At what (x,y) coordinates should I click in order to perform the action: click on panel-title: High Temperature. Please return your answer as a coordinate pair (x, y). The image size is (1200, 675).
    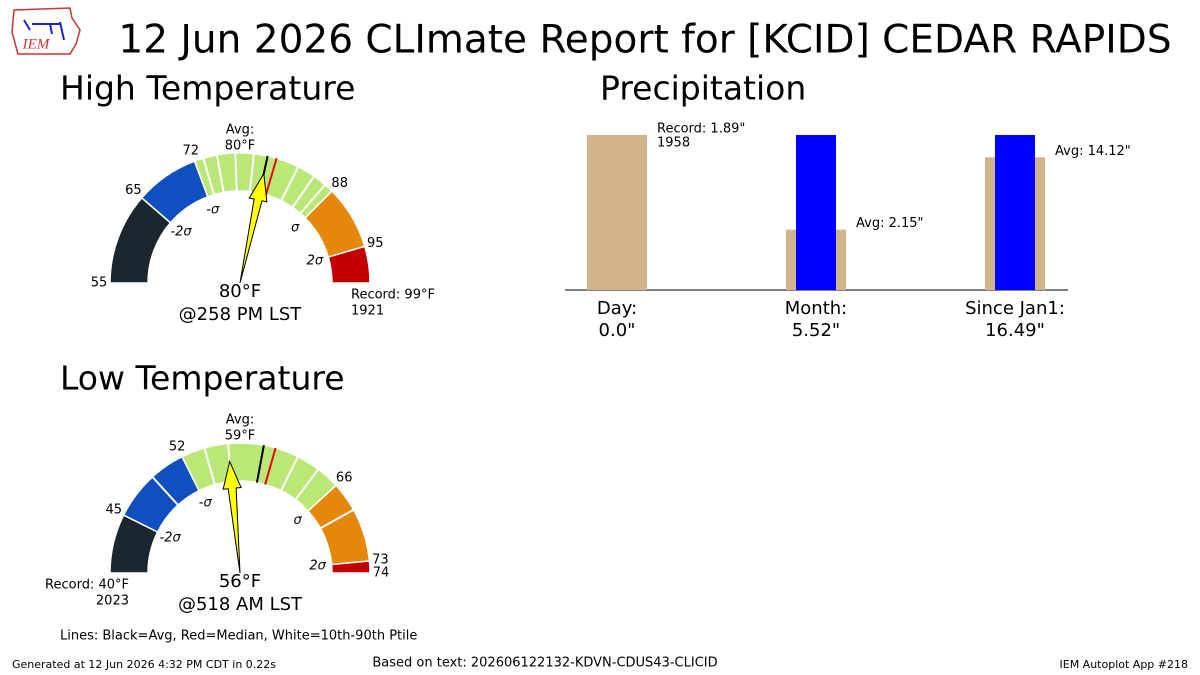
    Looking at the image, I should click on (207, 88).